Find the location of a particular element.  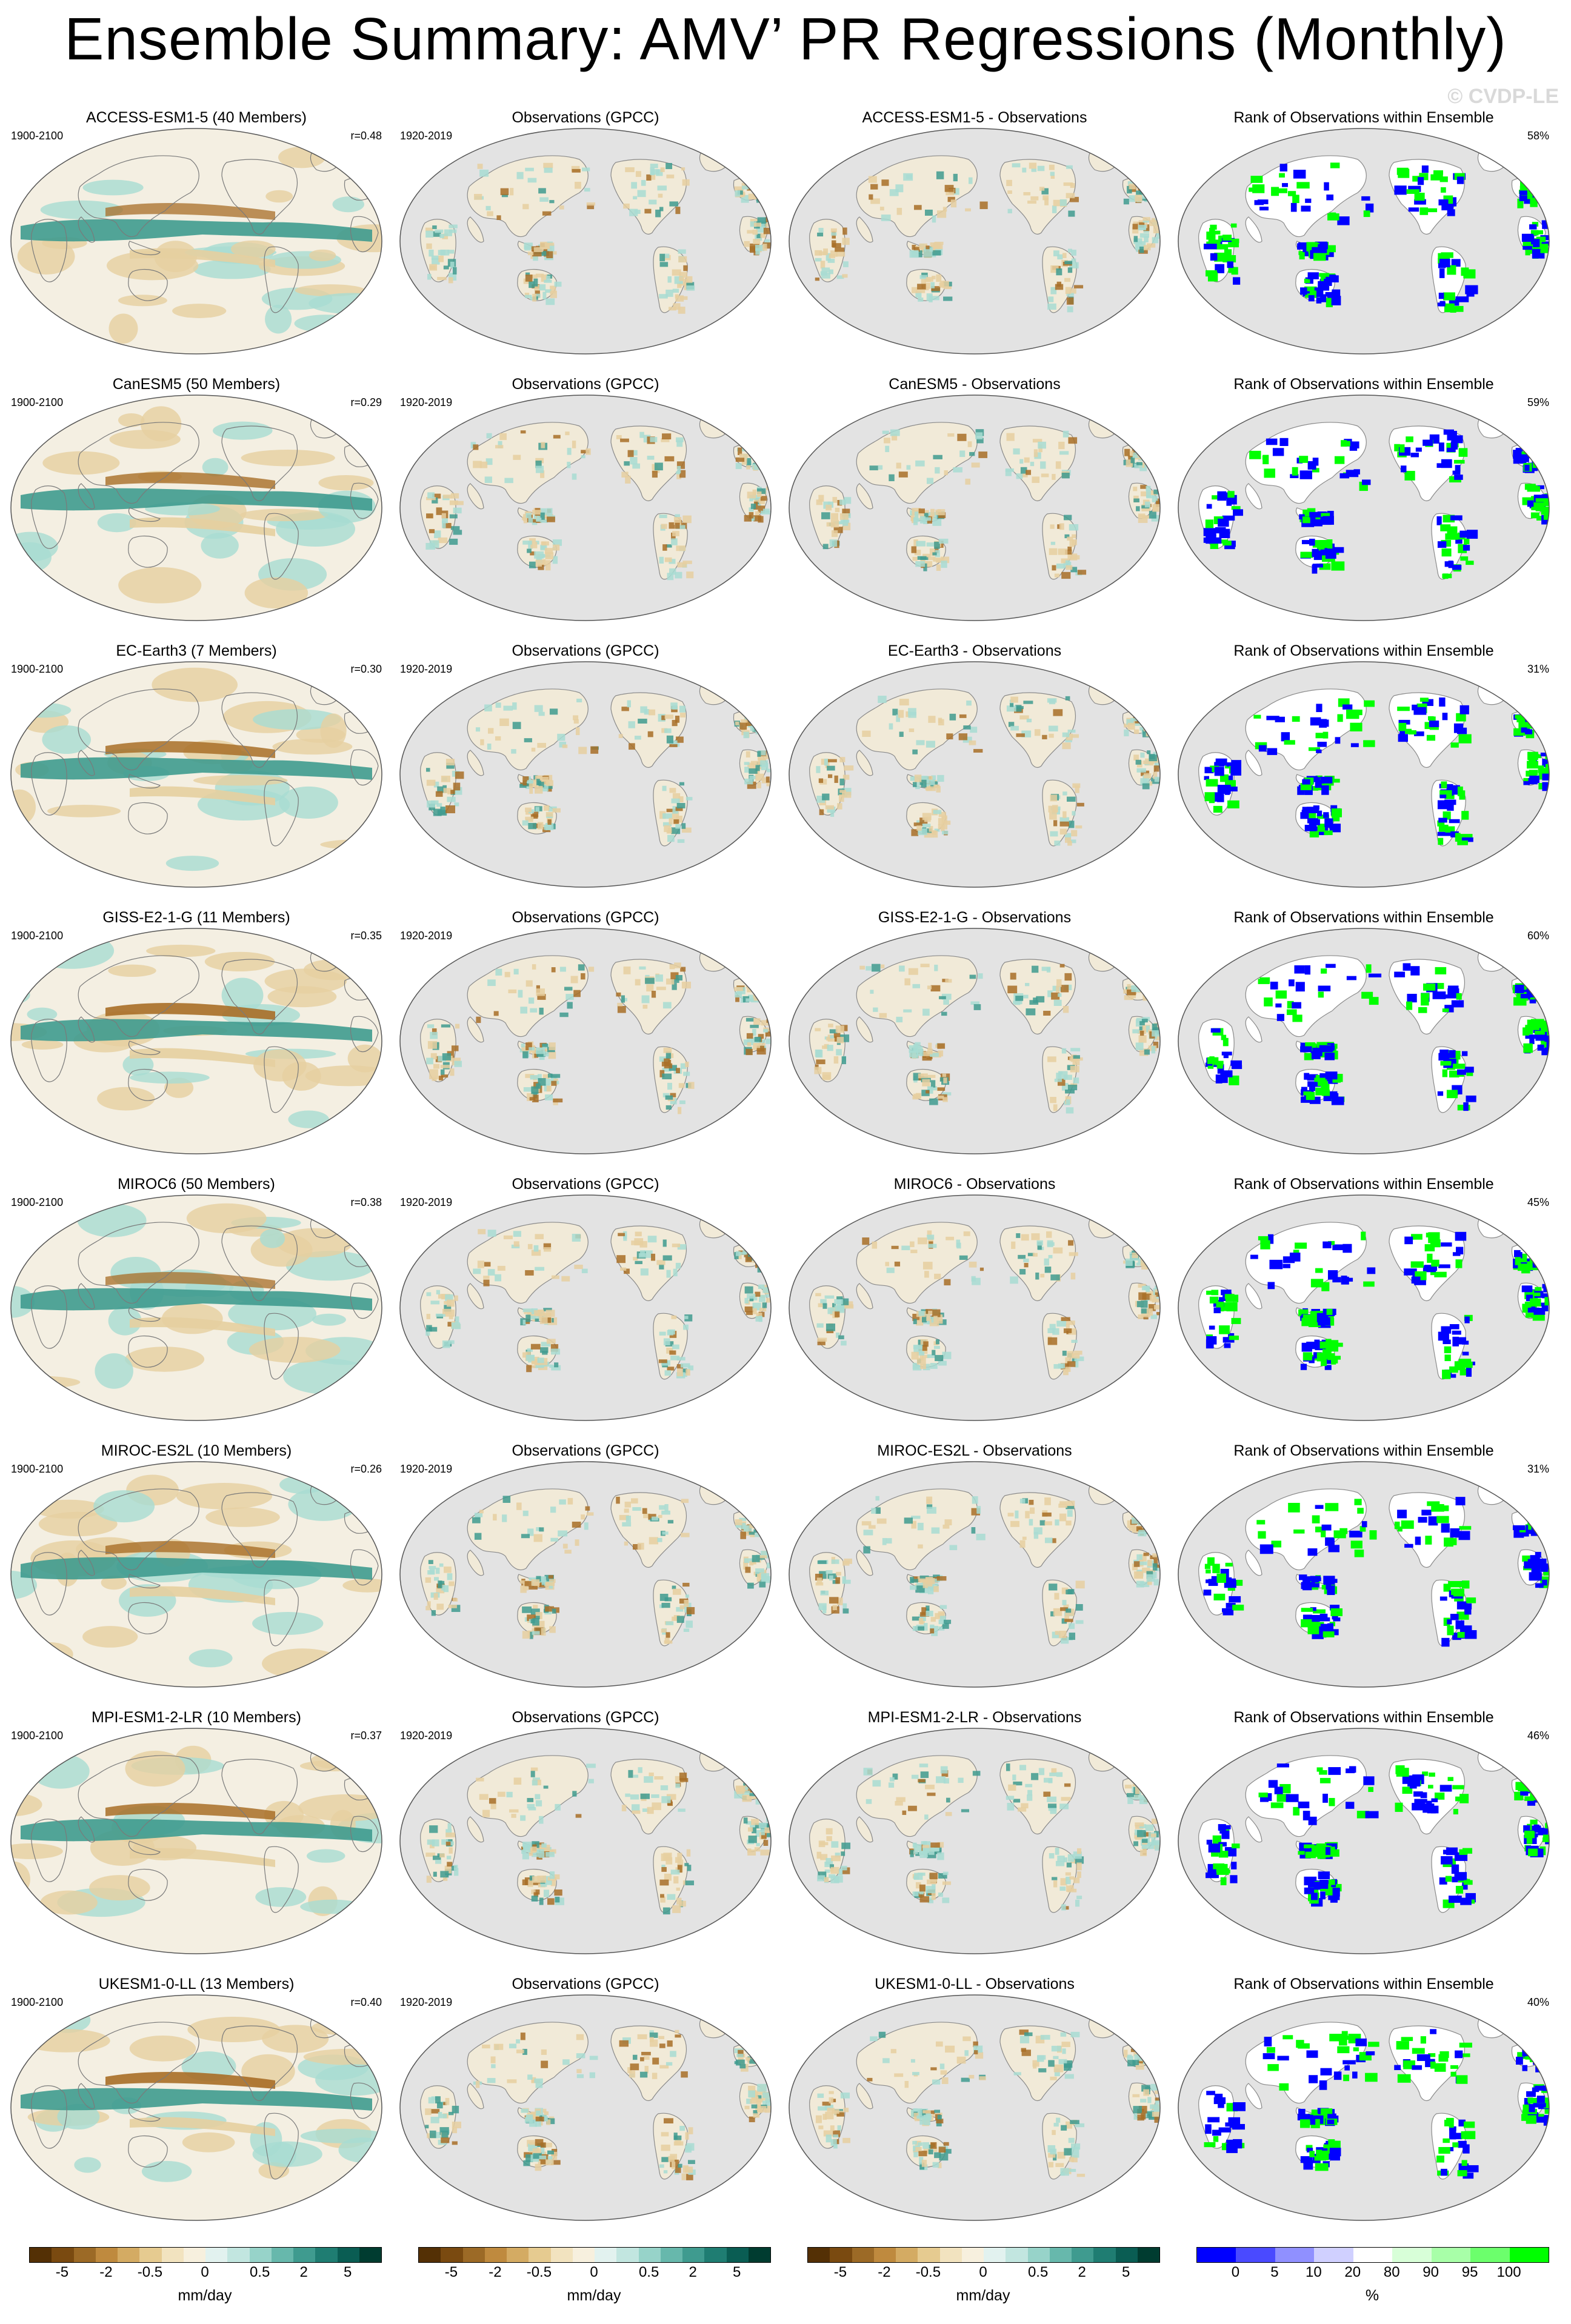

panel-title: MIROC6 (50 Members) is located at coordinates (197, 1184).